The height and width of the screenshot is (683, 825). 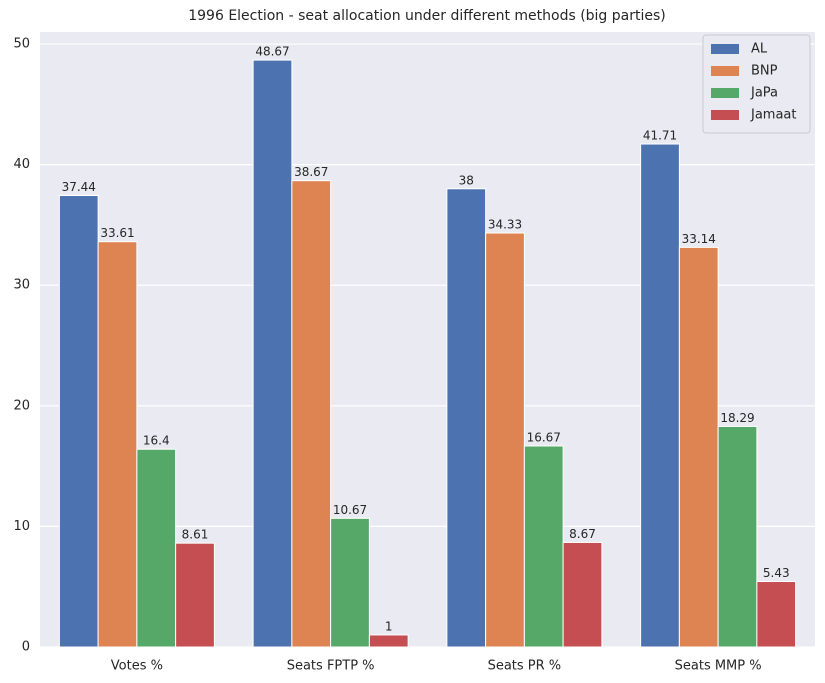 I want to click on value-label: 10.67, so click(x=350, y=510).